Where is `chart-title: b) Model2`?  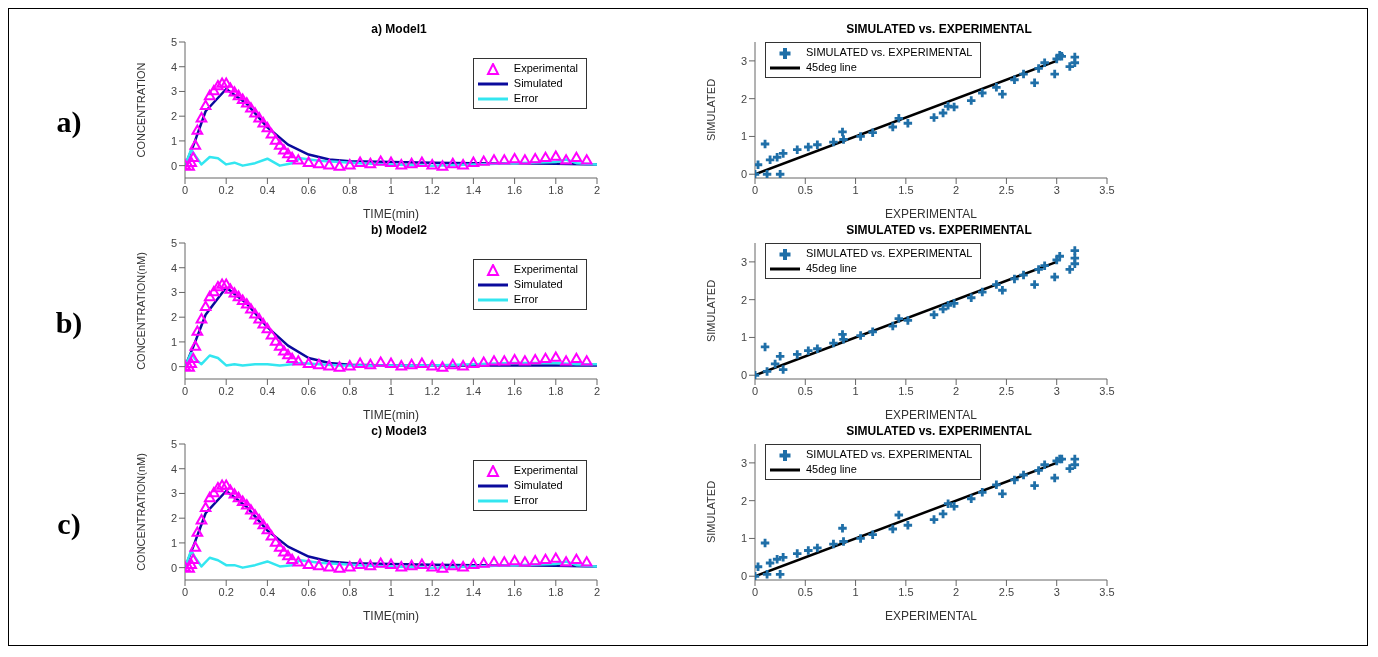 chart-title: b) Model2 is located at coordinates (399, 230).